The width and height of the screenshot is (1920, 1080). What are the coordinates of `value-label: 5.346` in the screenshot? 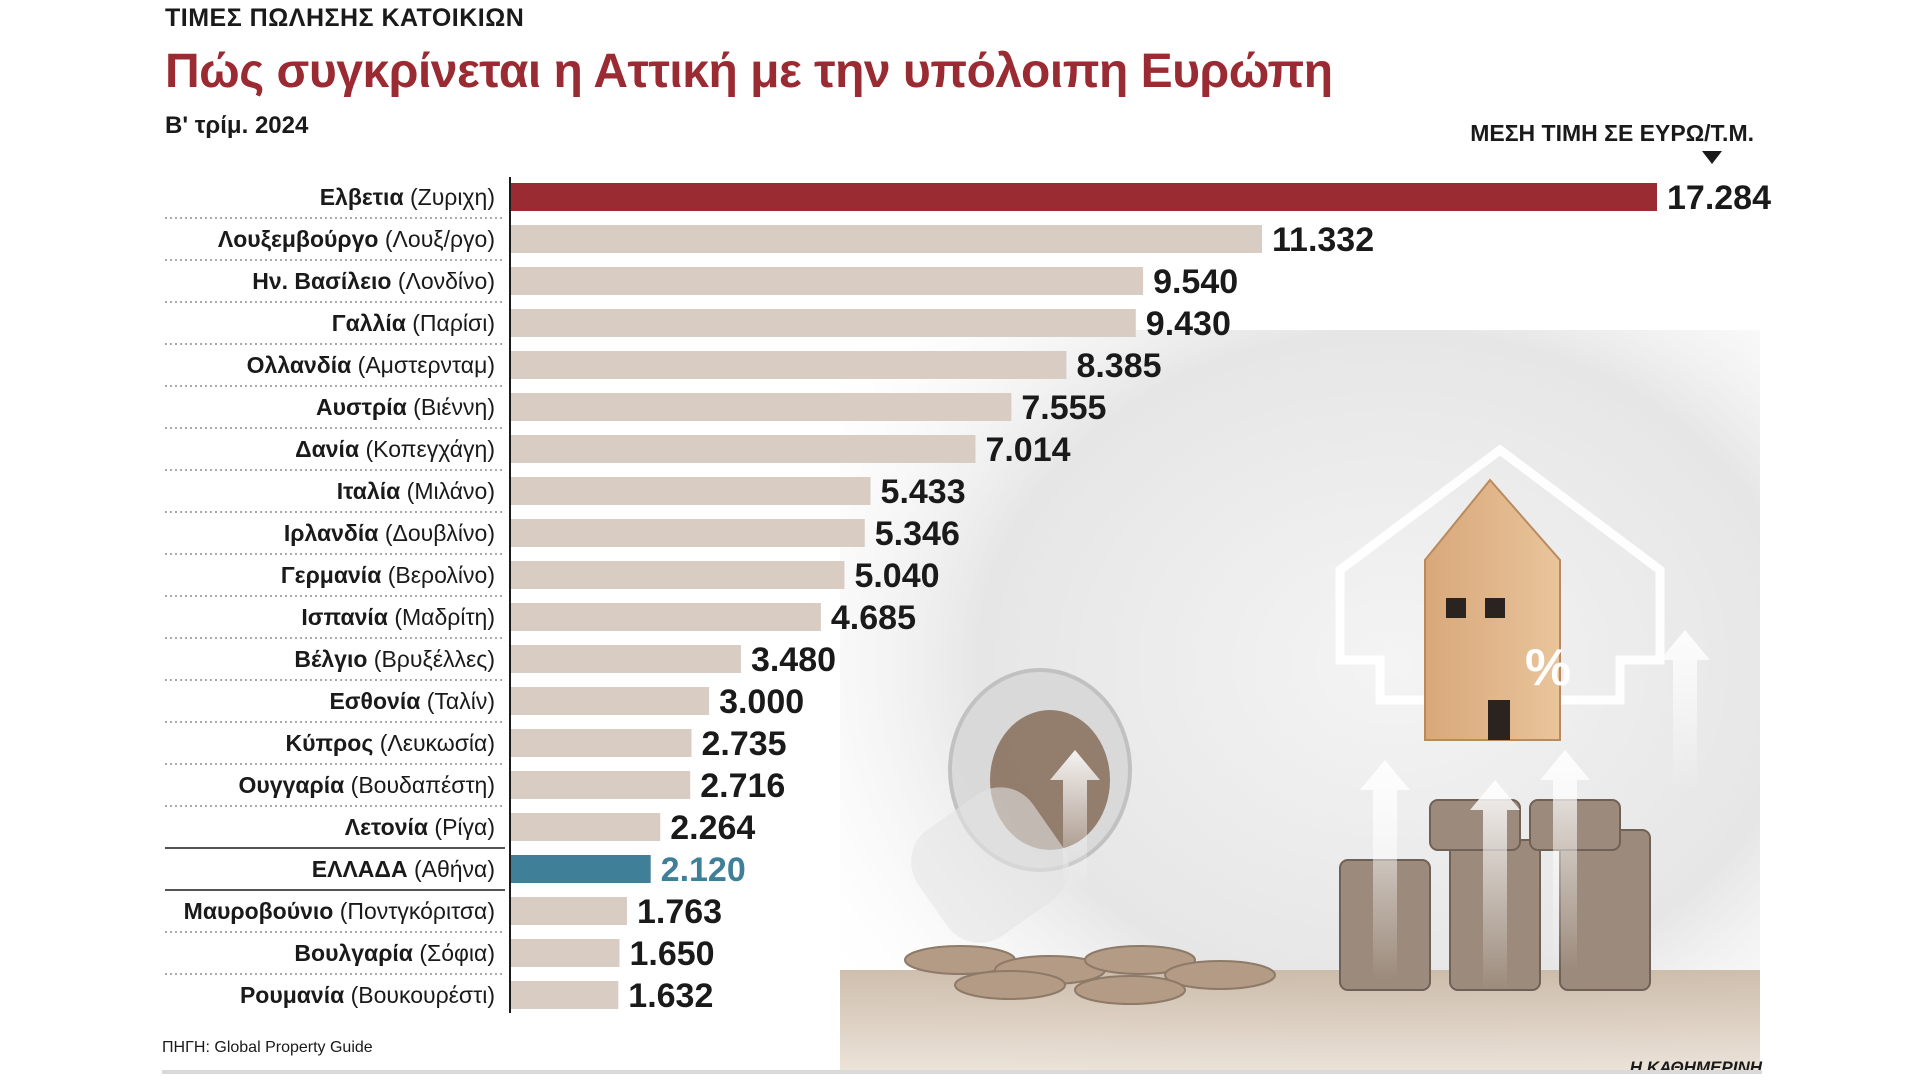 It's located at (917, 534).